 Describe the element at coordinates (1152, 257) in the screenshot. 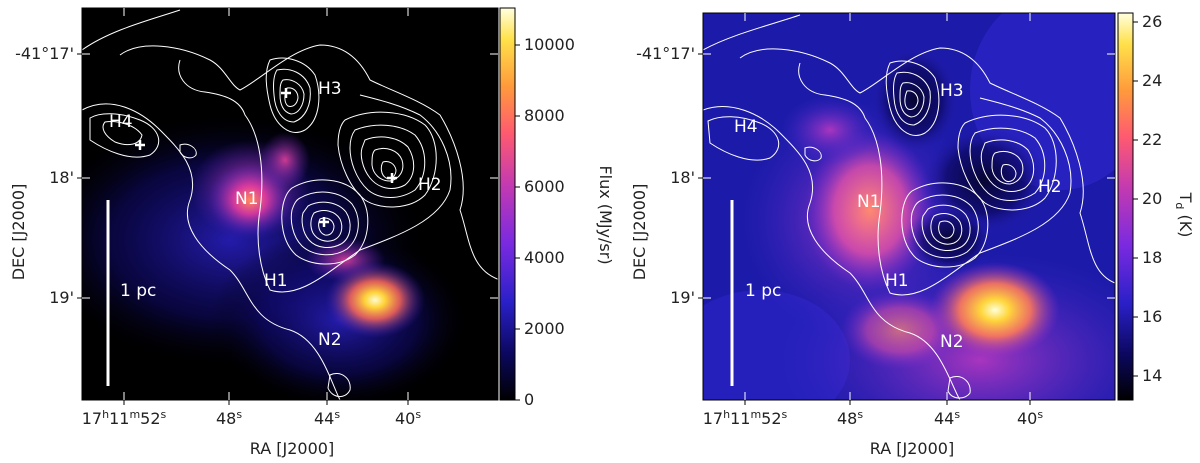

I see `temperature-cbar-tick-2: 18` at that location.